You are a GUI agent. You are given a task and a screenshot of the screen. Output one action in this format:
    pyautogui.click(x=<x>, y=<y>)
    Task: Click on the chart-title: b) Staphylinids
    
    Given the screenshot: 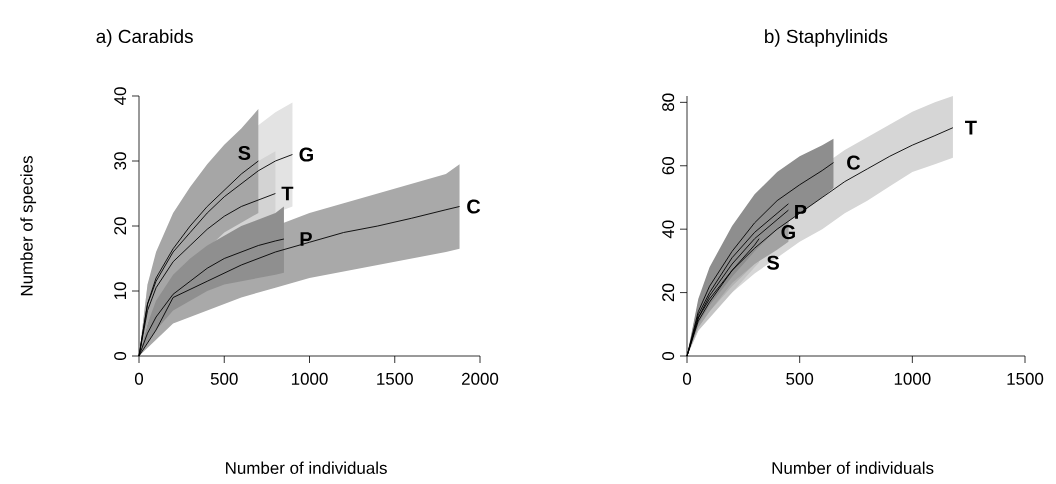 What is the action you would take?
    pyautogui.click(x=826, y=38)
    